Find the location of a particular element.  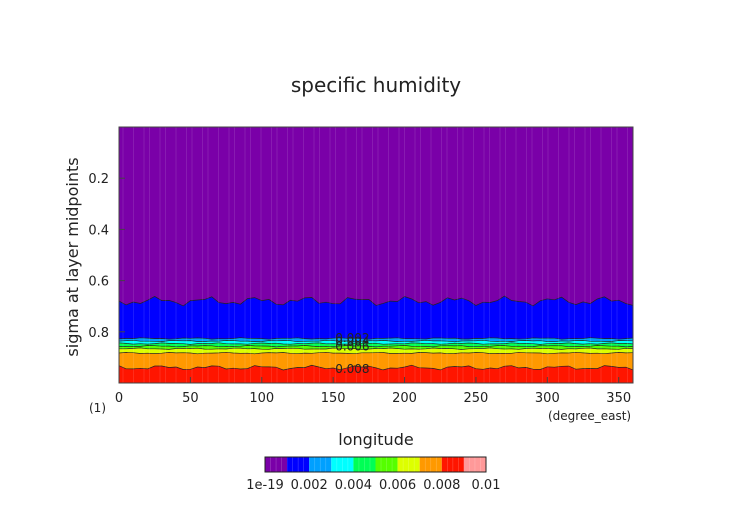

chart-title: specific humidity is located at coordinates (376, 85).